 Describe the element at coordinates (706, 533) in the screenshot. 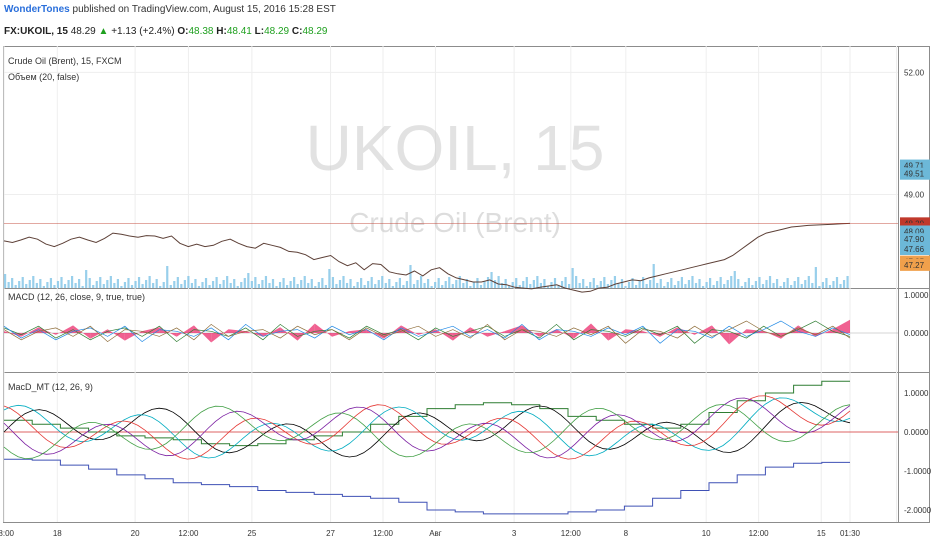

I see `time-axis-label: 10` at that location.